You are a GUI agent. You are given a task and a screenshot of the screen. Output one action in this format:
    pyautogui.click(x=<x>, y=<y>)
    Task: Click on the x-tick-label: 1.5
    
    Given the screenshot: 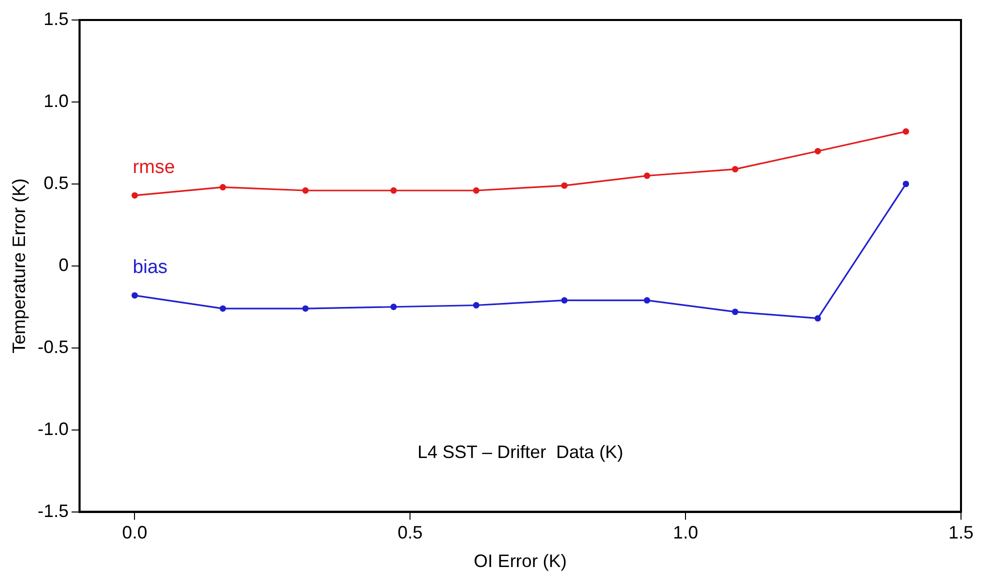 What is the action you would take?
    pyautogui.click(x=961, y=532)
    